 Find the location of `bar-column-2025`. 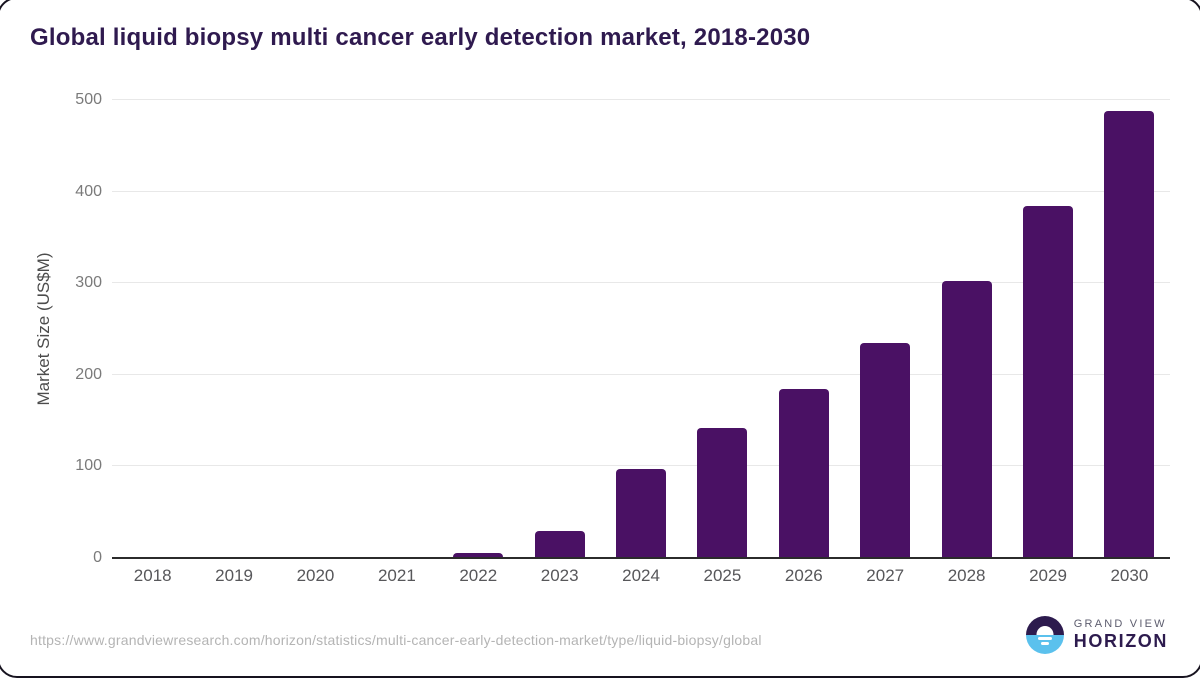

bar-column-2025 is located at coordinates (722, 329).